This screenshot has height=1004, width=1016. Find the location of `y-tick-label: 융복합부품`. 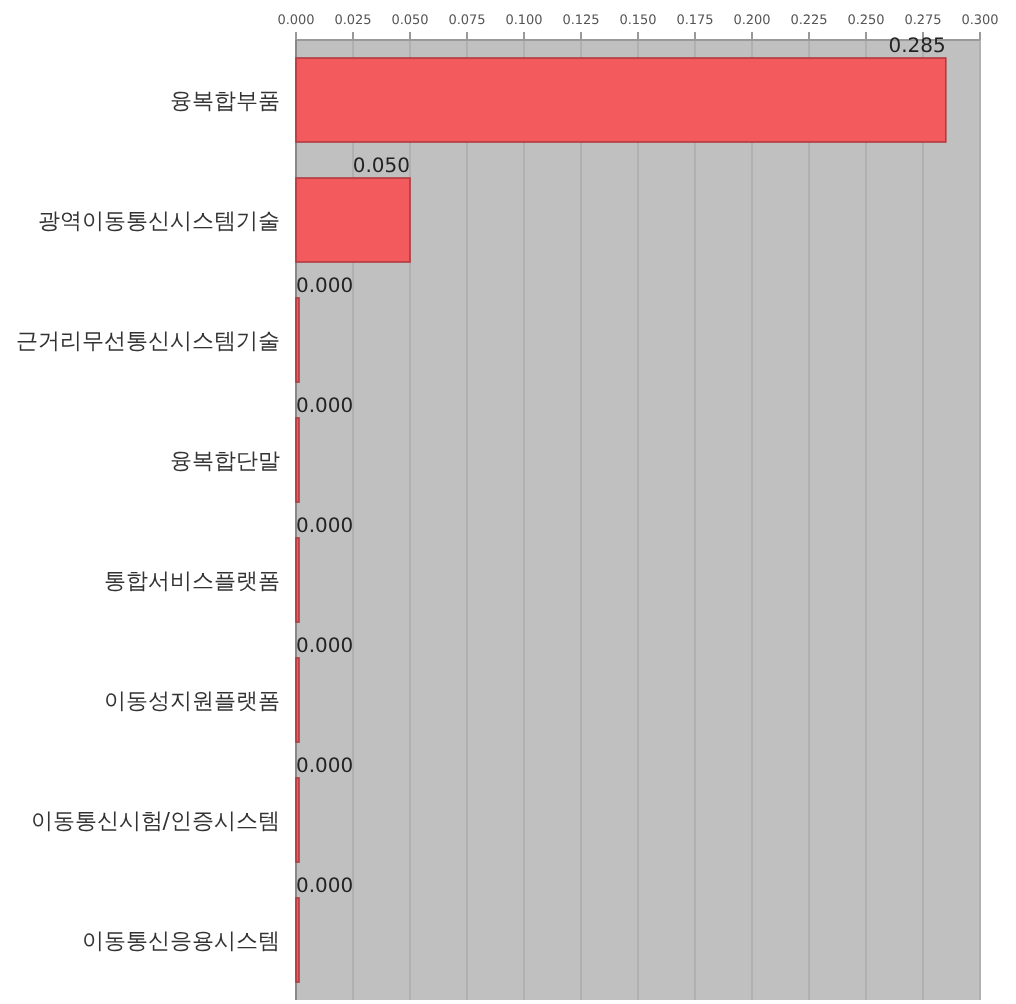

y-tick-label: 융복합부품 is located at coordinates (225, 101).